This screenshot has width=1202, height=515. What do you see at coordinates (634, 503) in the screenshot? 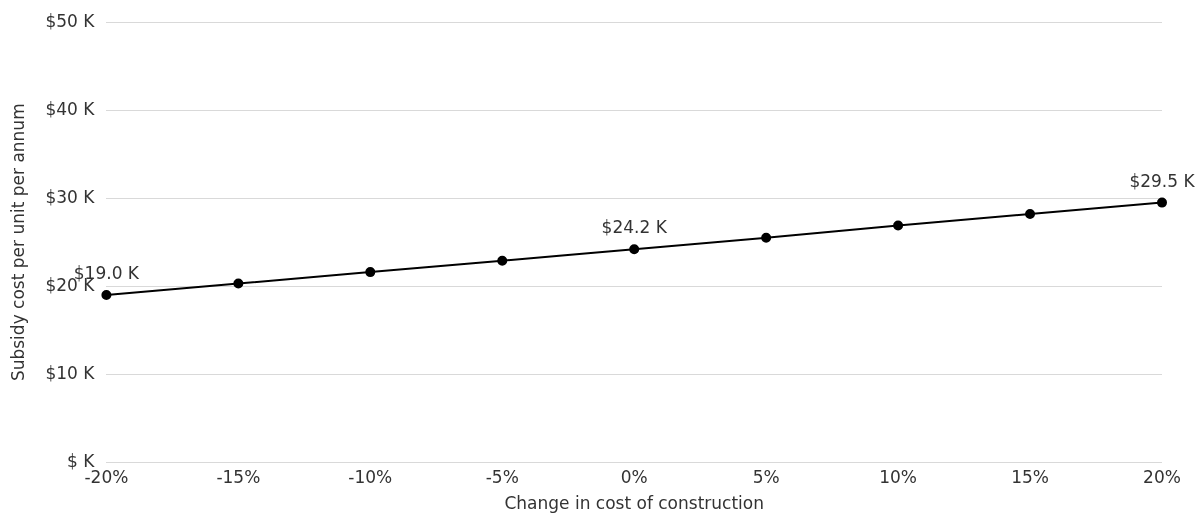
I see `x-axis-title: Change in cost of construction` at bounding box center [634, 503].